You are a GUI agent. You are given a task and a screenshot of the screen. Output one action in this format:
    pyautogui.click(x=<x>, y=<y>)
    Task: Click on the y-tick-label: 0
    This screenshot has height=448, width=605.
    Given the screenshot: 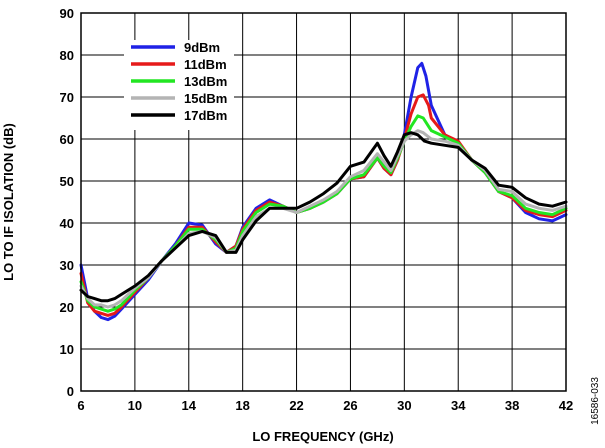 What is the action you would take?
    pyautogui.click(x=70, y=391)
    